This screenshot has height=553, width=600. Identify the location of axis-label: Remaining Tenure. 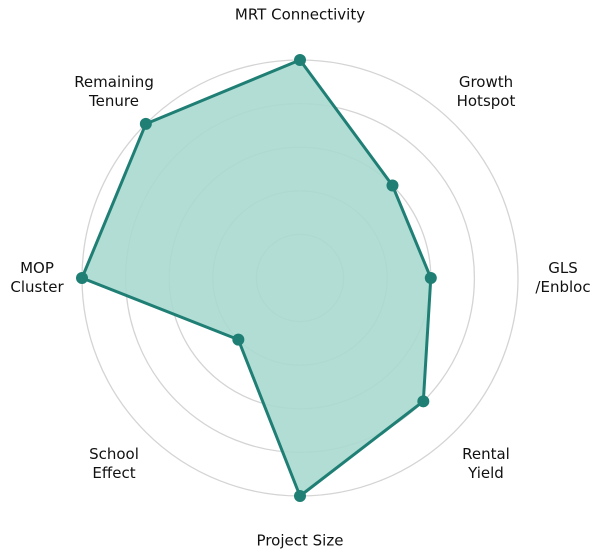
(114, 92).